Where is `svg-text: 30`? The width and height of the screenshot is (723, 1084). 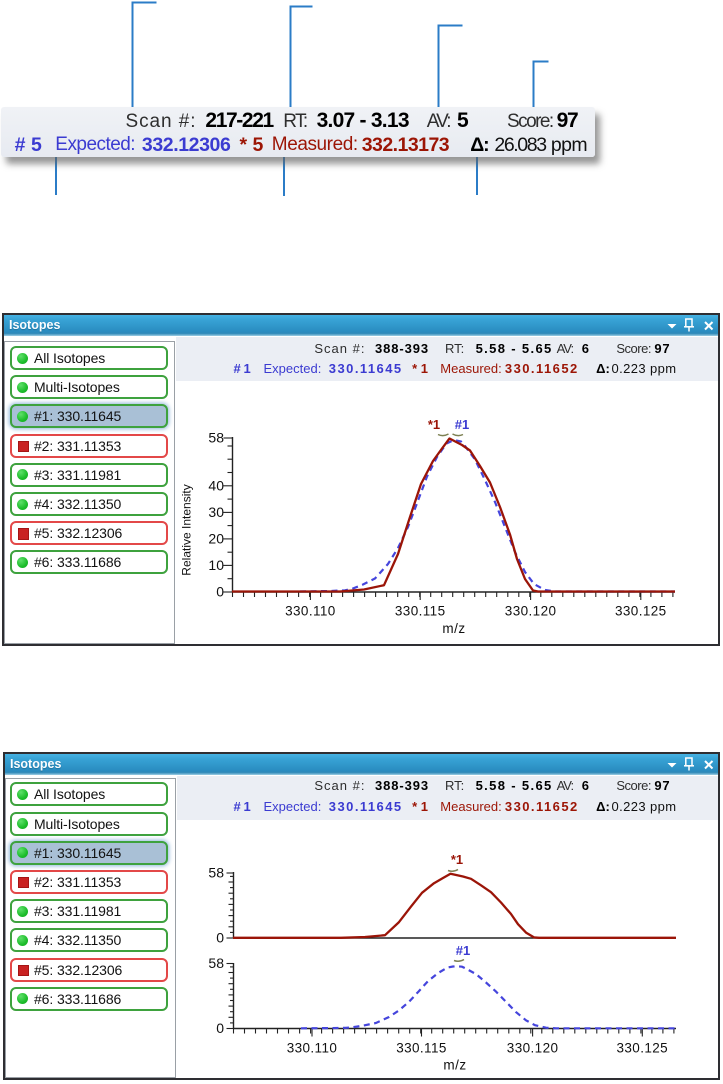
svg-text: 30 is located at coordinates (216, 512).